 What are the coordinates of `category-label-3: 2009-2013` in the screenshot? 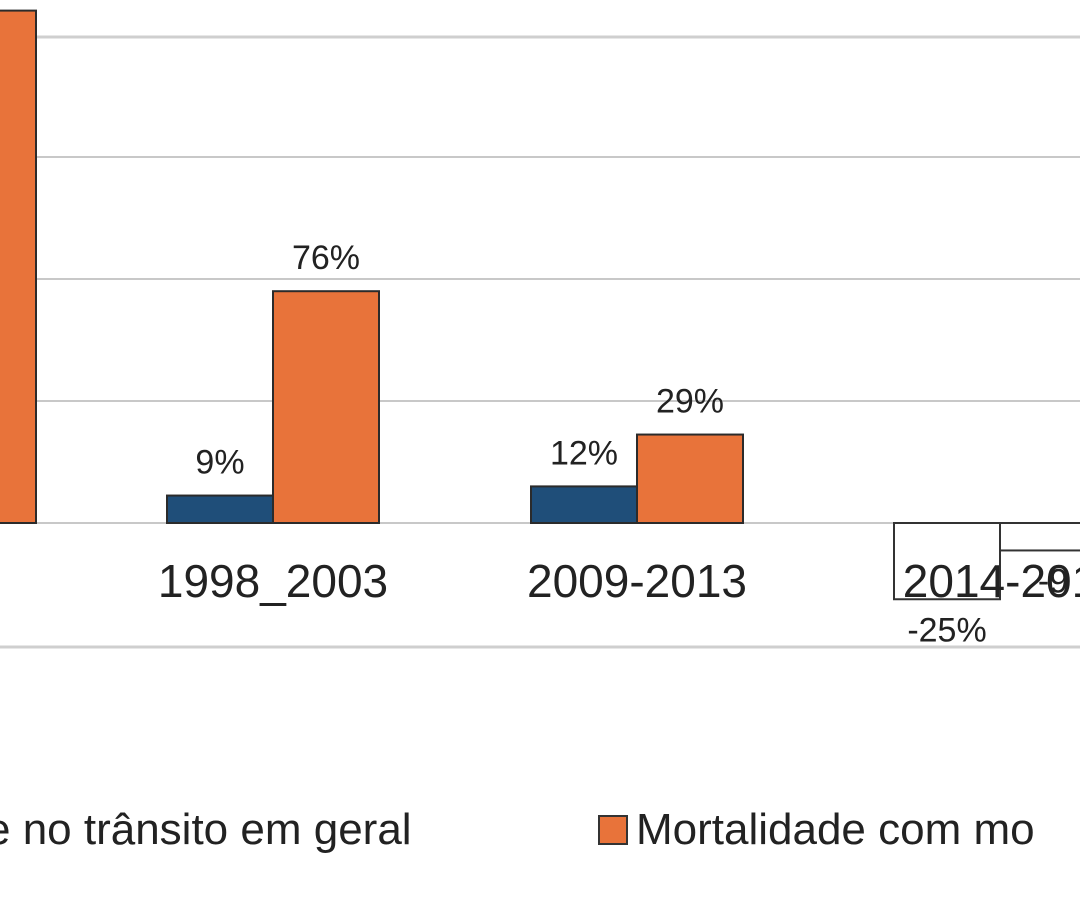 It's located at (637, 581).